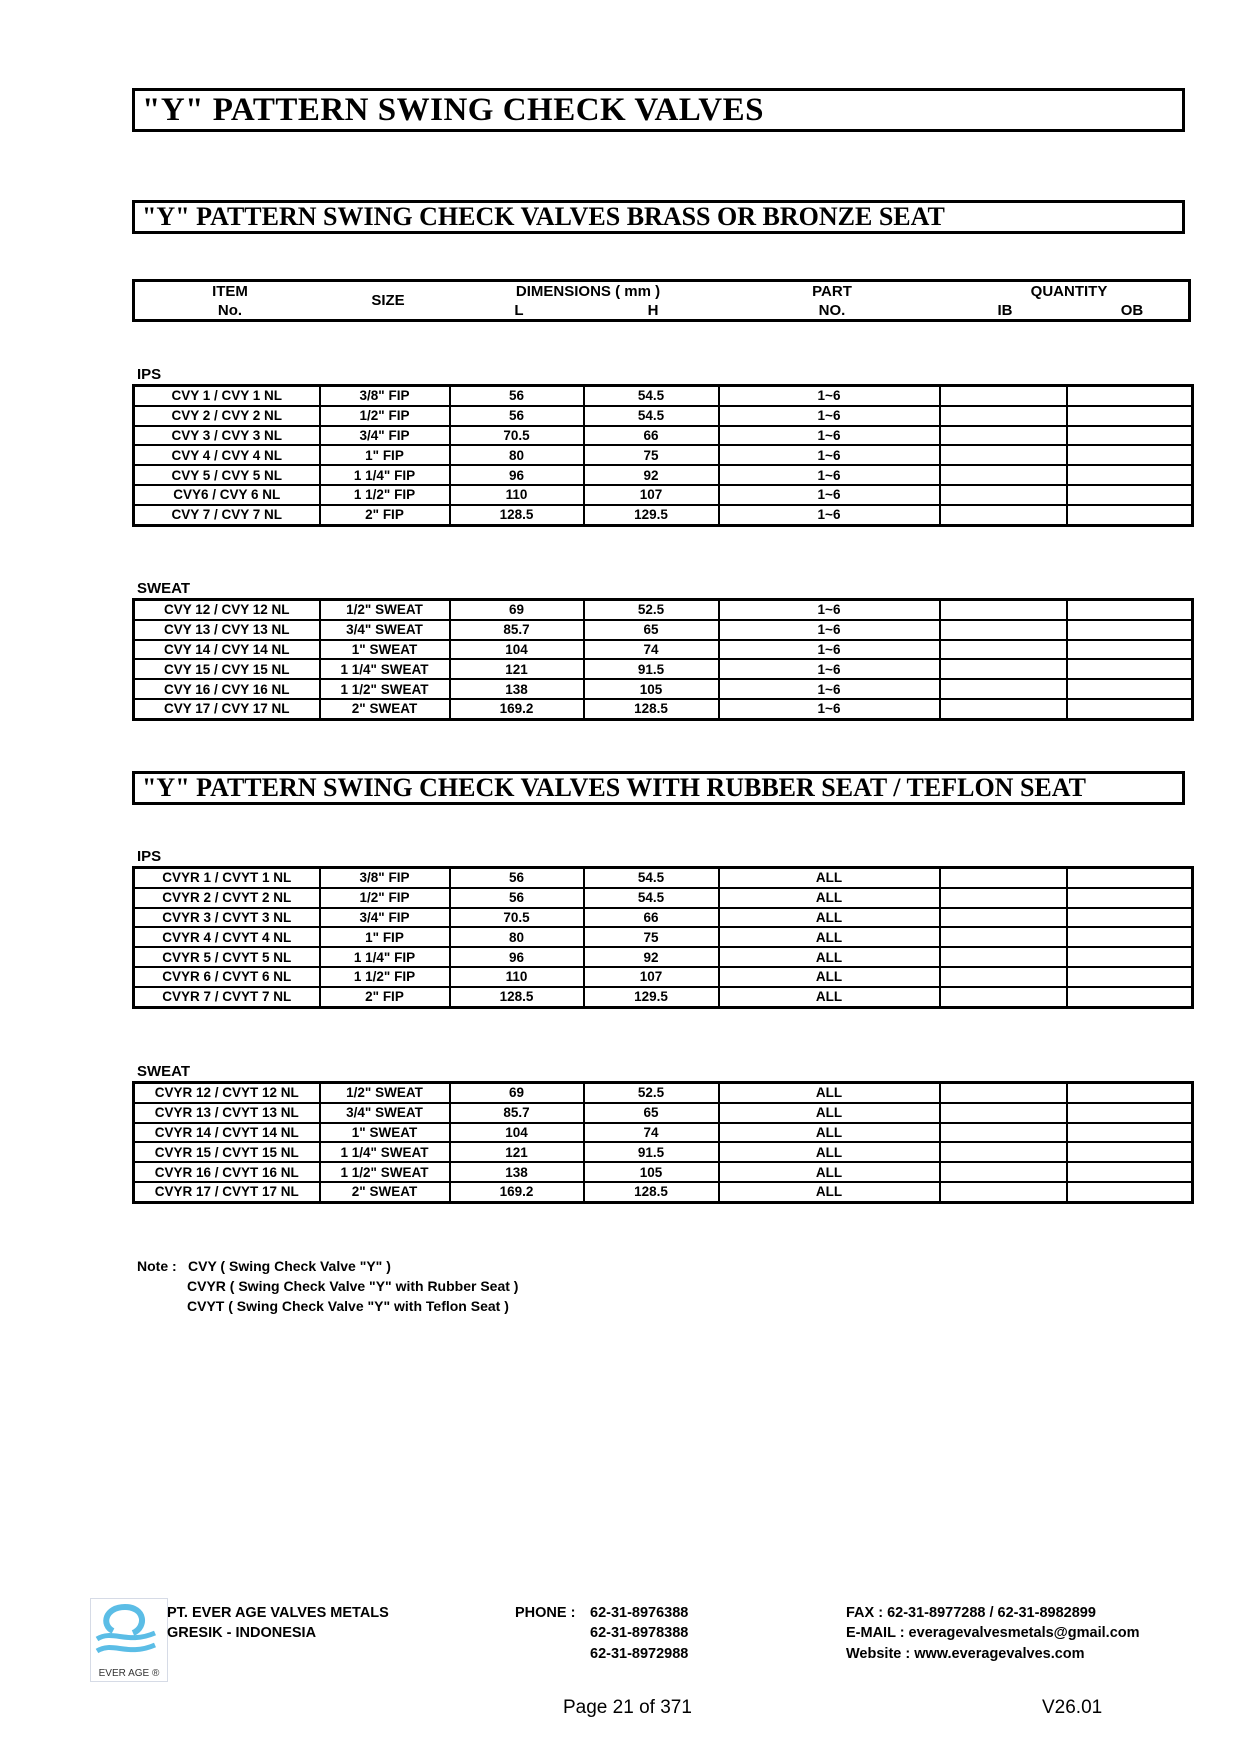 The width and height of the screenshot is (1241, 1754). Describe the element at coordinates (516, 1132) in the screenshot. I see `cell-dim-l: 104` at that location.